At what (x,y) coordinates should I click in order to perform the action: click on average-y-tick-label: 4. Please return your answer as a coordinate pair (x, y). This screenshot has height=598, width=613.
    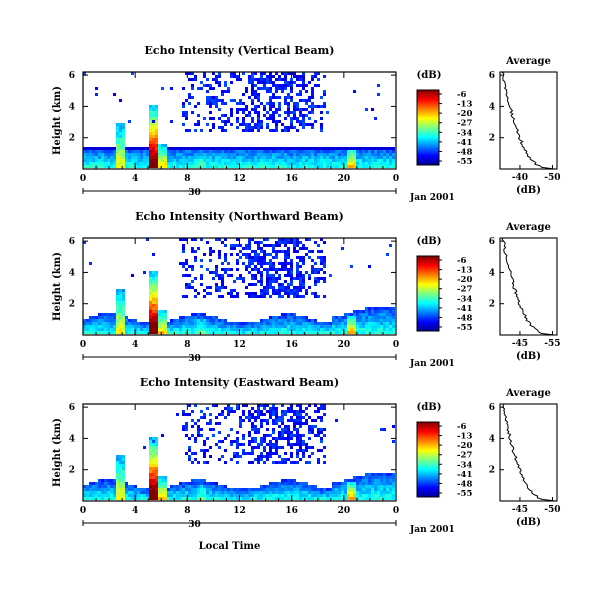
    Looking at the image, I should click on (492, 273).